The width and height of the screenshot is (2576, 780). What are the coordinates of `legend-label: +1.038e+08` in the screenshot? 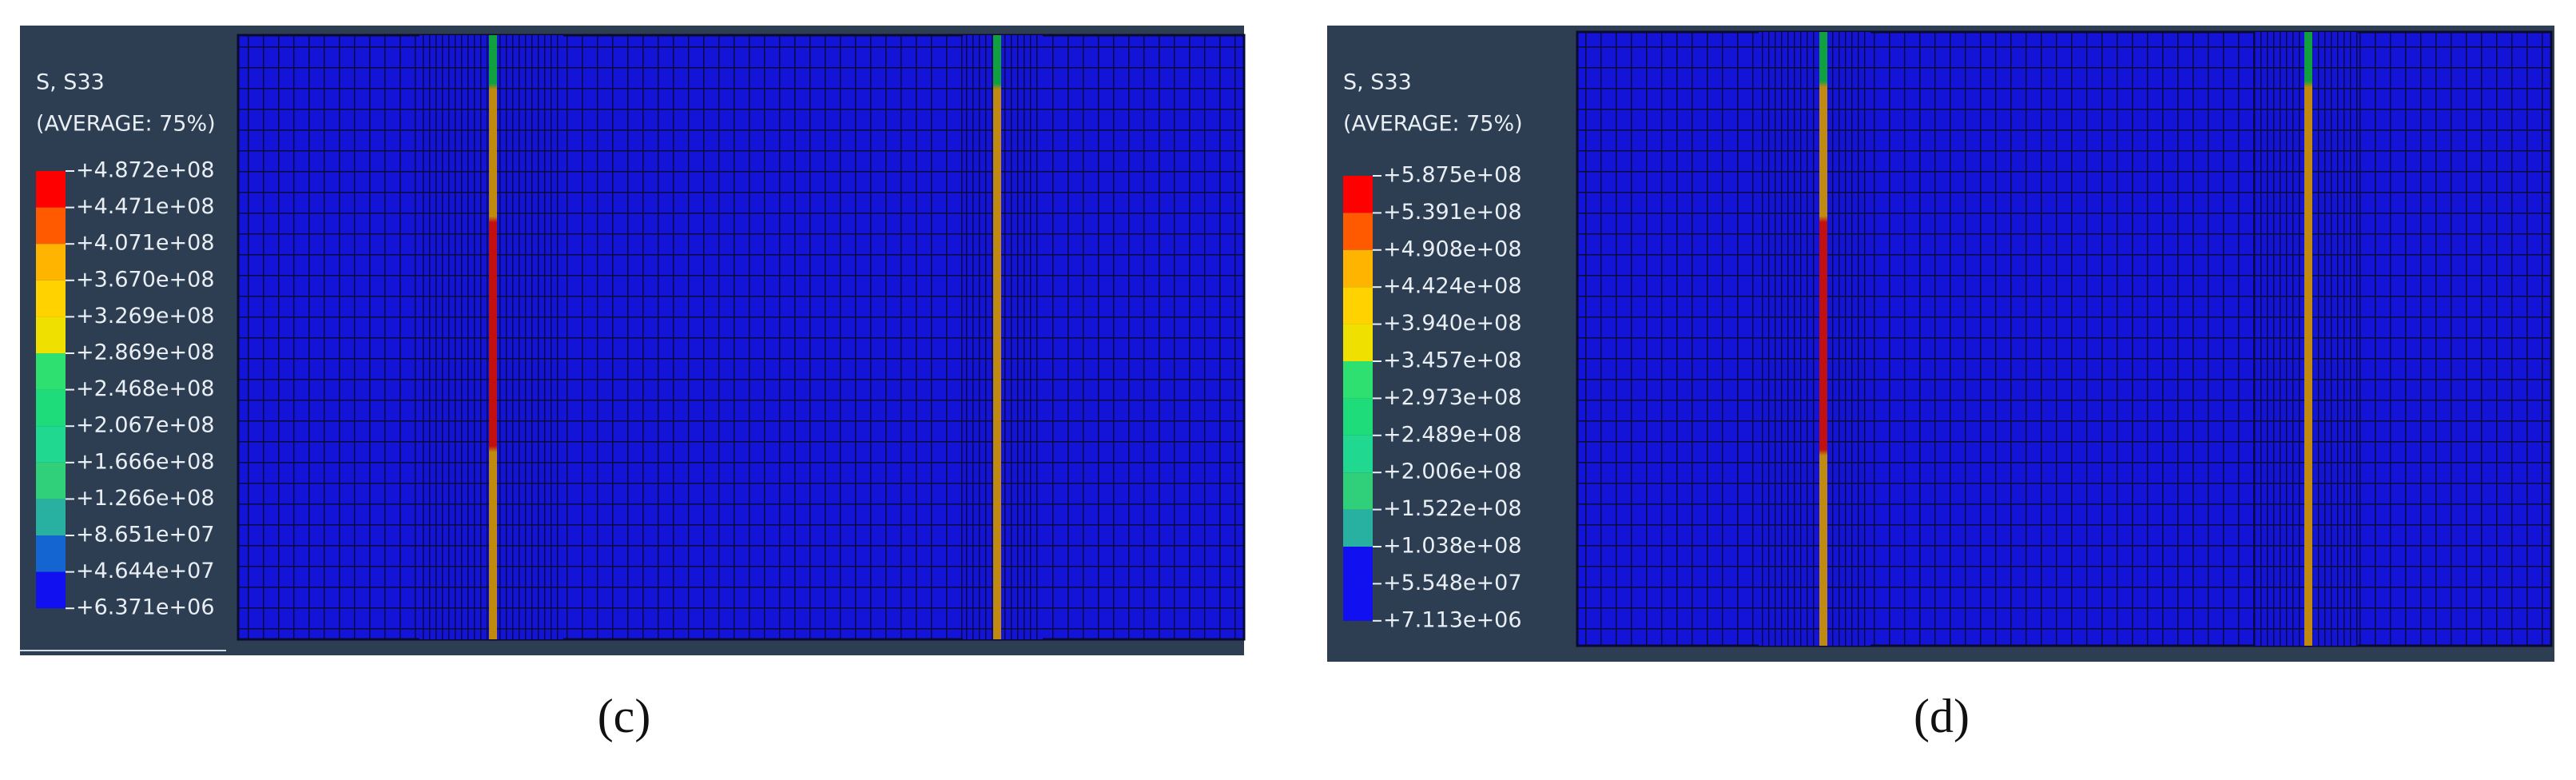 It's located at (1452, 547).